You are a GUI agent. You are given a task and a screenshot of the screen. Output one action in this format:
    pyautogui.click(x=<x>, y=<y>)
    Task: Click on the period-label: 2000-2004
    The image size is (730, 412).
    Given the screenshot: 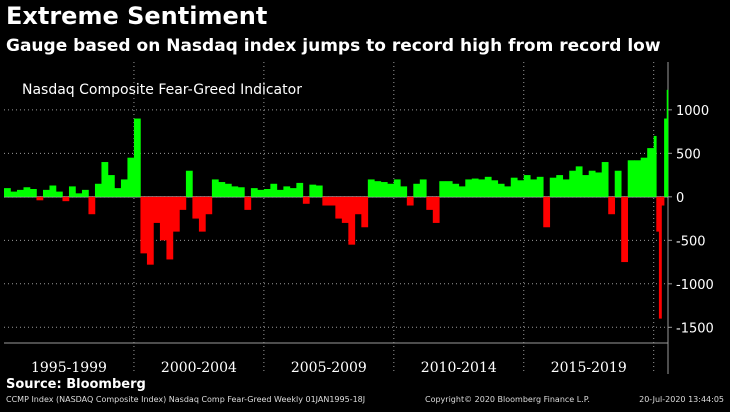 What is the action you would take?
    pyautogui.click(x=199, y=368)
    